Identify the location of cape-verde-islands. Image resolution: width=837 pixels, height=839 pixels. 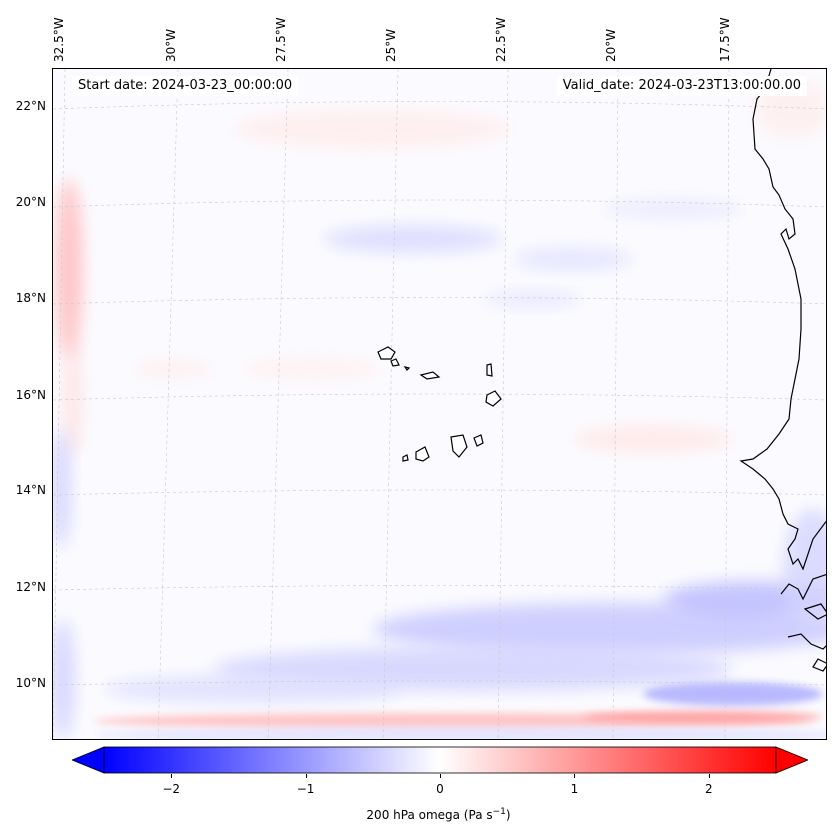
(439, 404).